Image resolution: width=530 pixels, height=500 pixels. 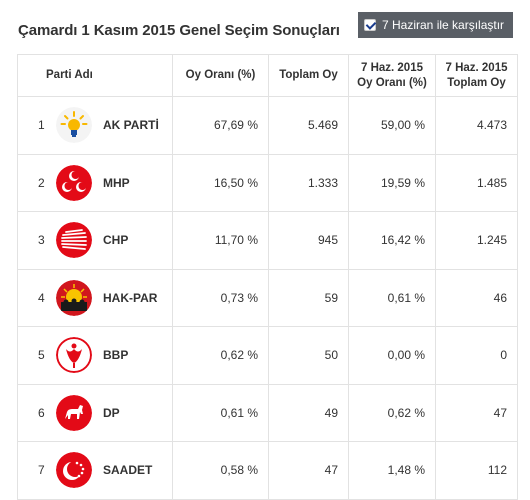 I want to click on total-votes: 49, so click(x=308, y=412).